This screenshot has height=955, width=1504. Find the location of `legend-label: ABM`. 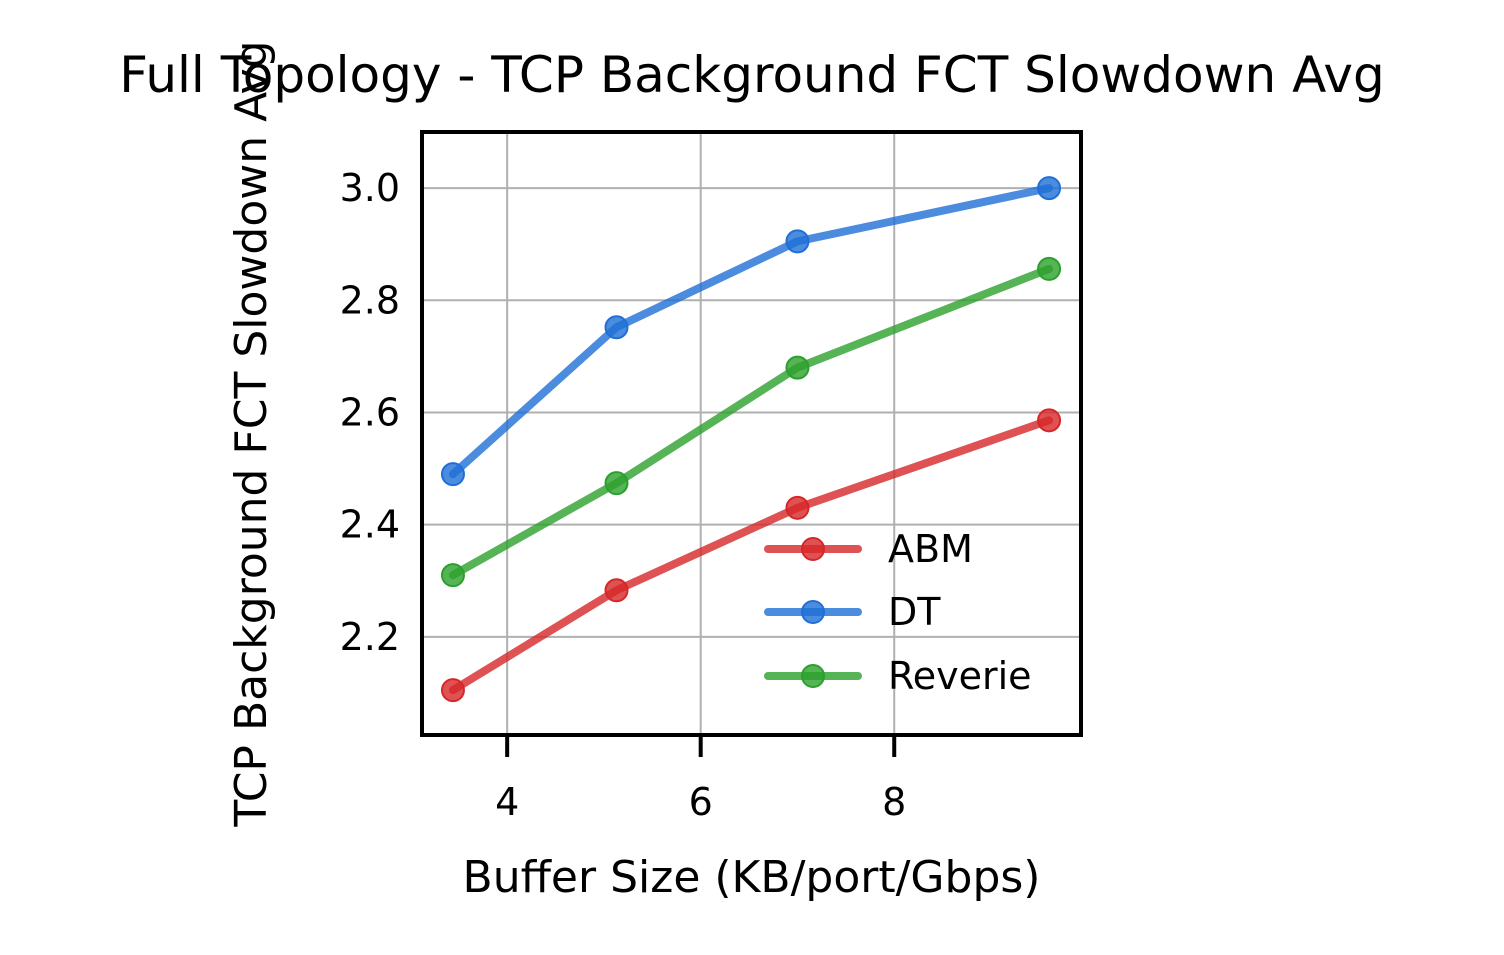

legend-label: ABM is located at coordinates (930, 549).